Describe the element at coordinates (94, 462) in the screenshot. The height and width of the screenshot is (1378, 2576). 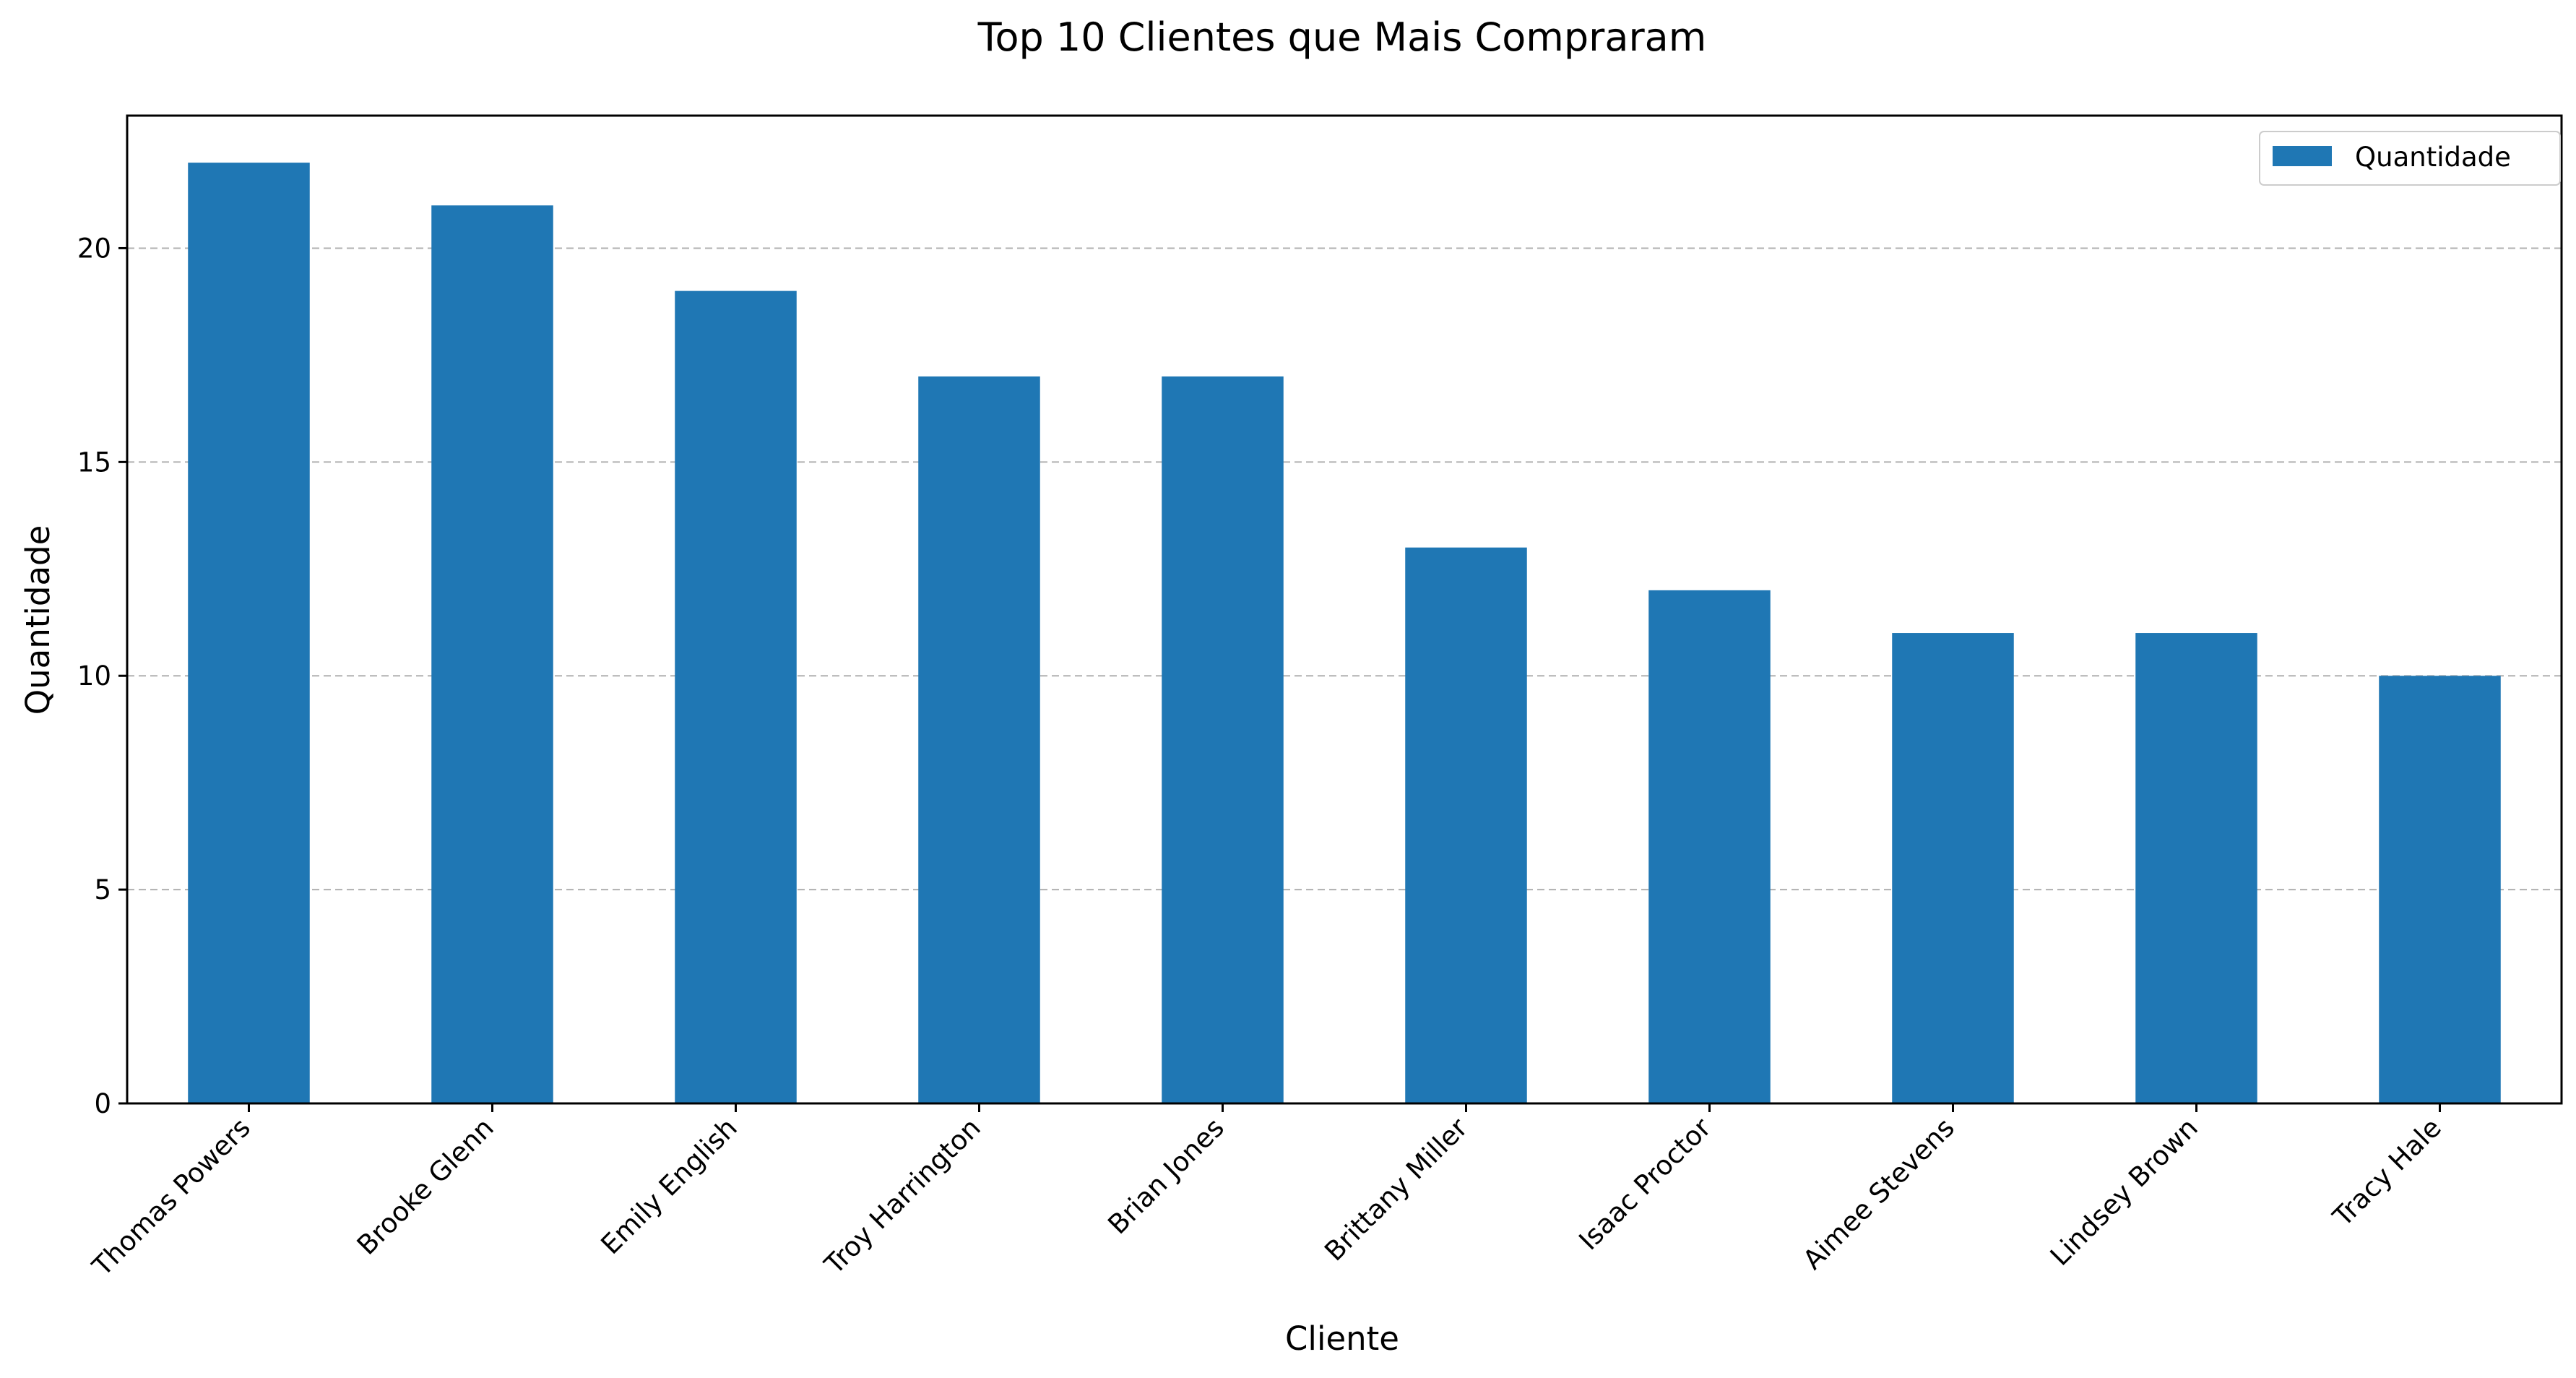
I see `y-tick-label-15: 15` at that location.